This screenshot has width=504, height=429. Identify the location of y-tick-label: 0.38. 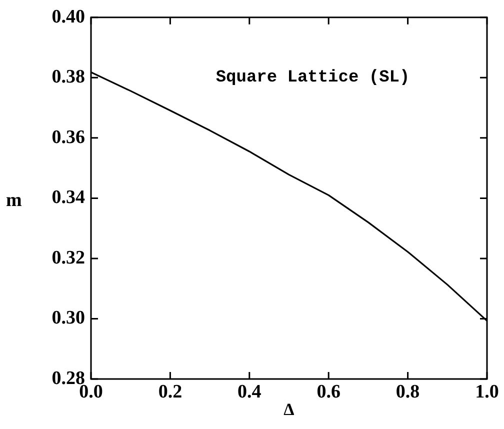
(68, 77).